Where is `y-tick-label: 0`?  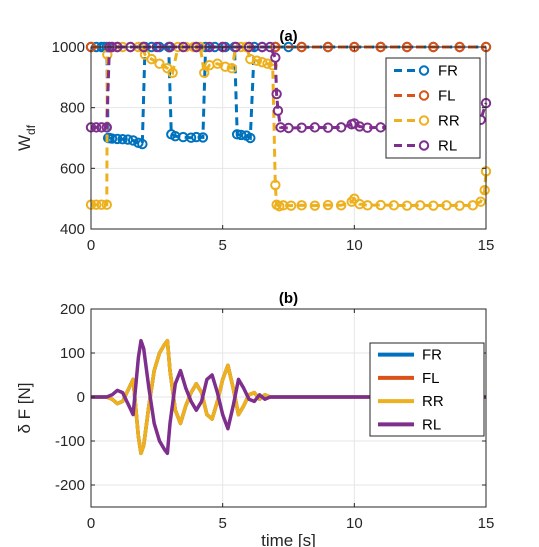 y-tick-label: 0 is located at coordinates (81, 397).